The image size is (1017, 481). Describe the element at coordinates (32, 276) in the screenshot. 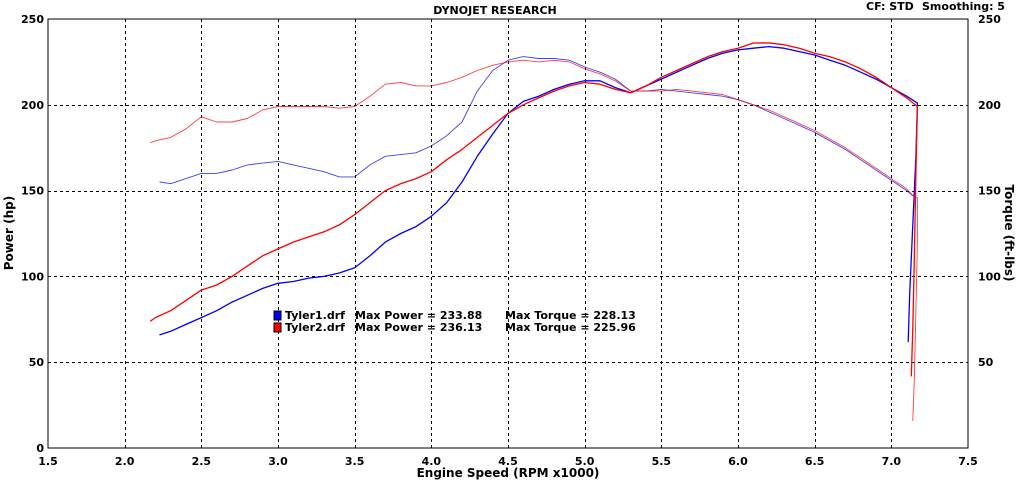

I see `y-left-tick-label-2: 100` at that location.